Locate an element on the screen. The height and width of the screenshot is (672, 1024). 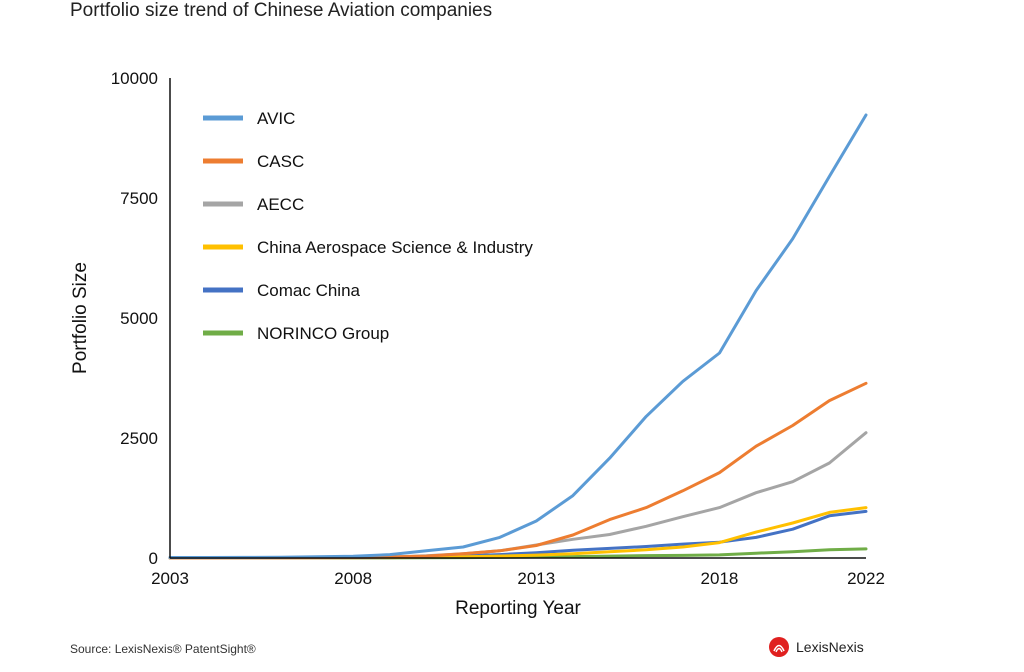
y-tick-label: 2500 is located at coordinates (139, 438).